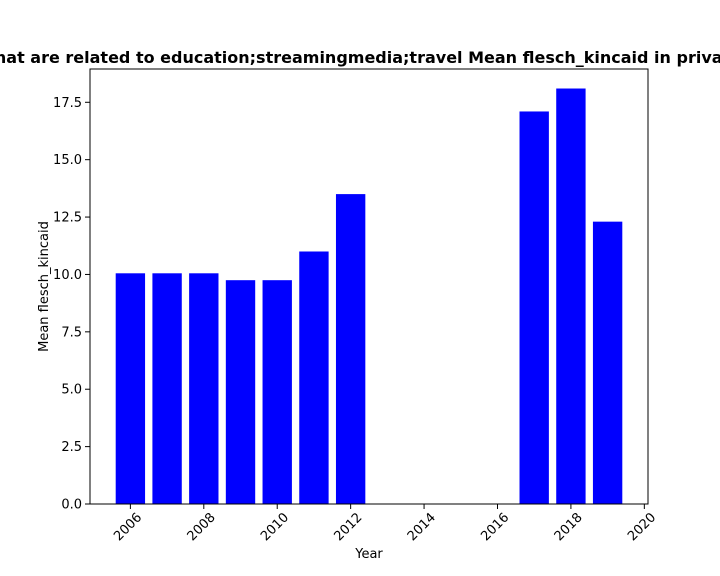  Describe the element at coordinates (495, 527) in the screenshot. I see `x-tick-label: 2016` at that location.